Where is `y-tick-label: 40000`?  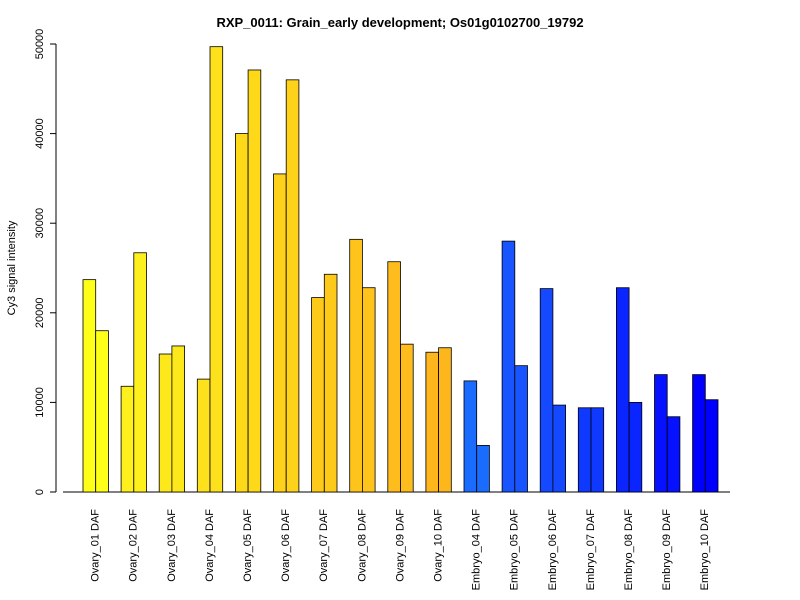 y-tick-label: 40000 is located at coordinates (40, 133).